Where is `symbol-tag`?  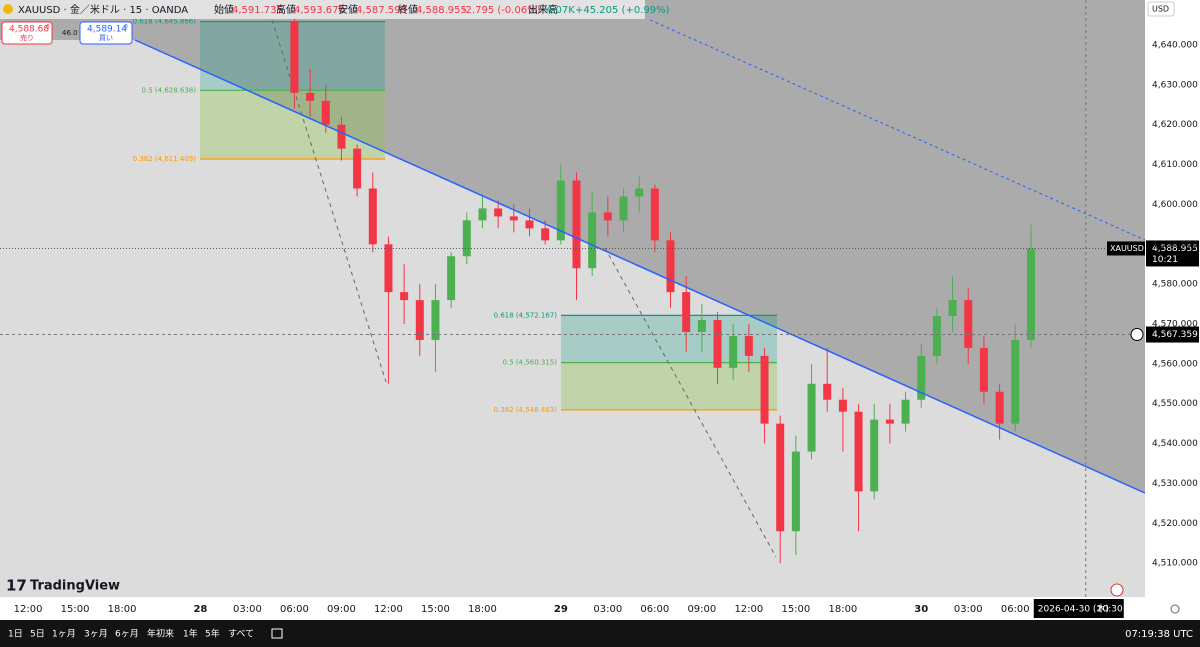
symbol-tag is located at coordinates (1126, 248).